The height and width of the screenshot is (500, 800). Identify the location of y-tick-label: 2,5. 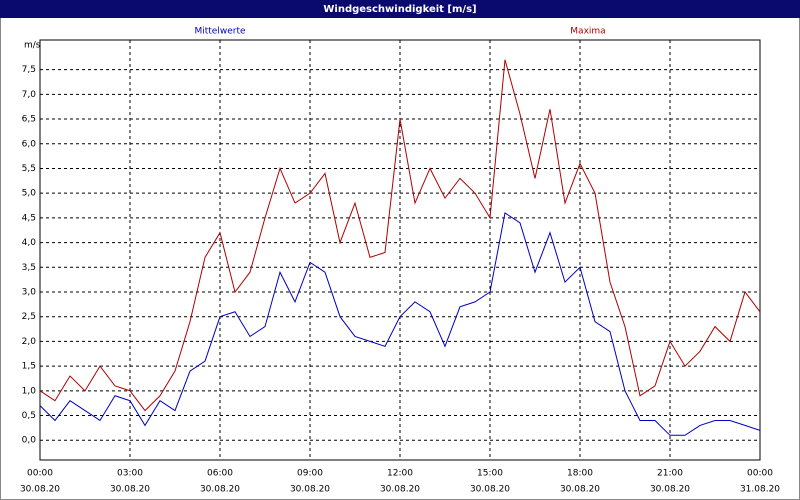
(29, 317).